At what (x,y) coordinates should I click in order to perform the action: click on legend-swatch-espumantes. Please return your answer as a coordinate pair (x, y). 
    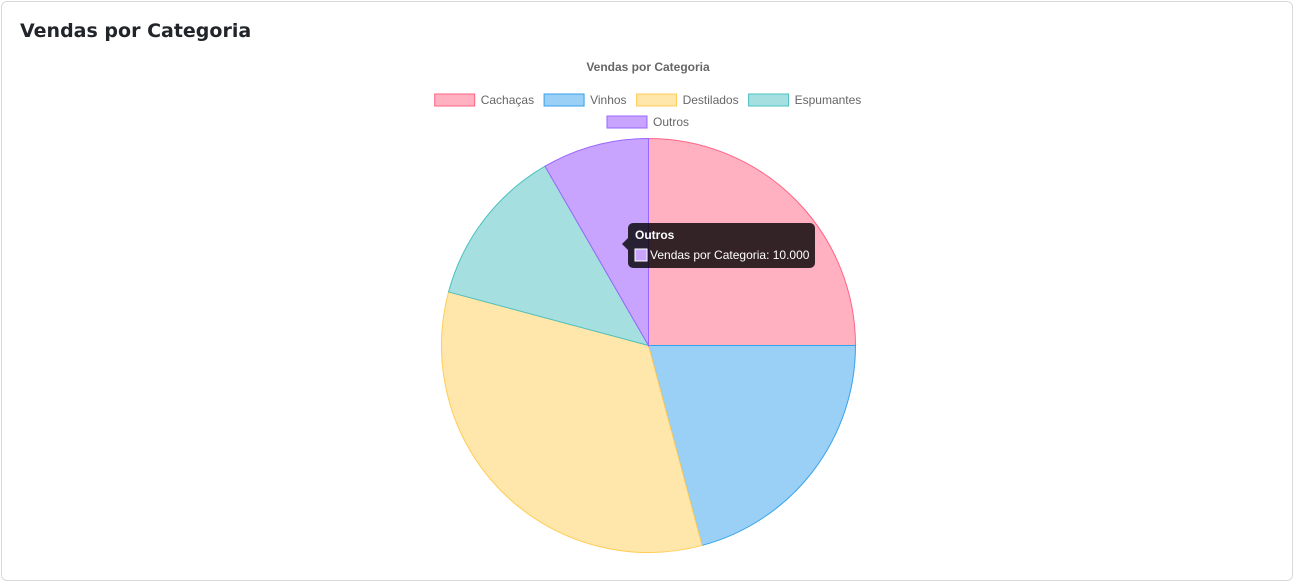
    Looking at the image, I should click on (769, 100).